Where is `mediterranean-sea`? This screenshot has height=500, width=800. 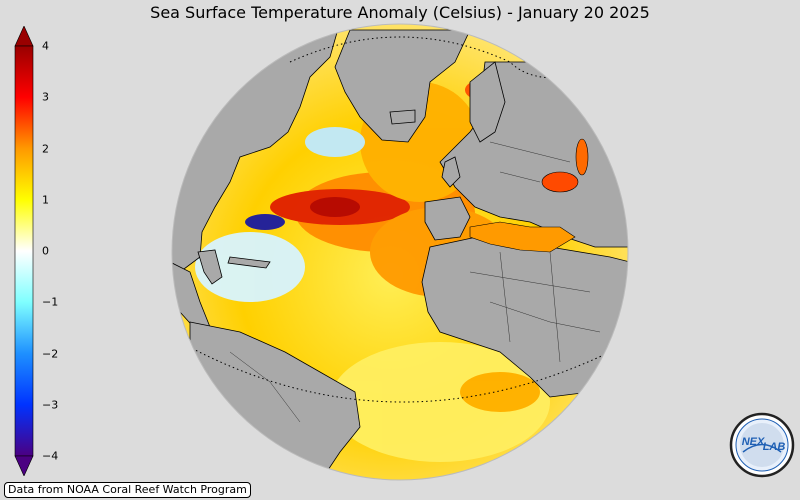
mediterranean-sea is located at coordinates (522, 237).